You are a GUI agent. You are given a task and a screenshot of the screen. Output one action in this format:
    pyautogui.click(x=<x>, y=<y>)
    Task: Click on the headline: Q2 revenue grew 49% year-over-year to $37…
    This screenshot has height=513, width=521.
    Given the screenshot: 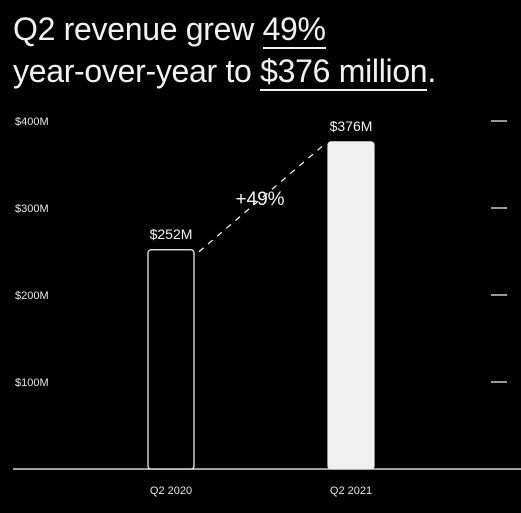 What is the action you would take?
    pyautogui.click(x=224, y=50)
    